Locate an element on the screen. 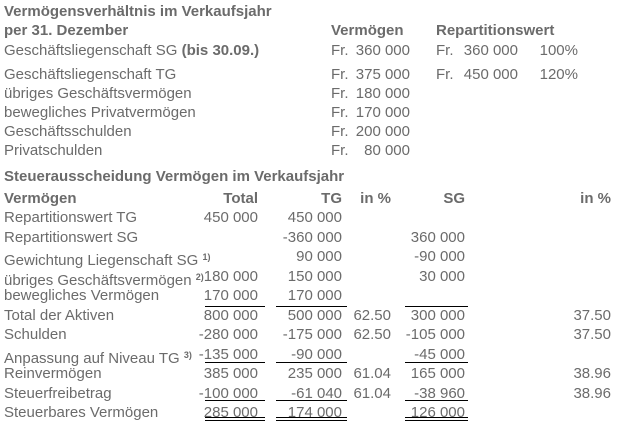 This screenshot has height=431, width=619. row-label: Gewichtung Liegenschaft SG 1) is located at coordinates (107, 259).